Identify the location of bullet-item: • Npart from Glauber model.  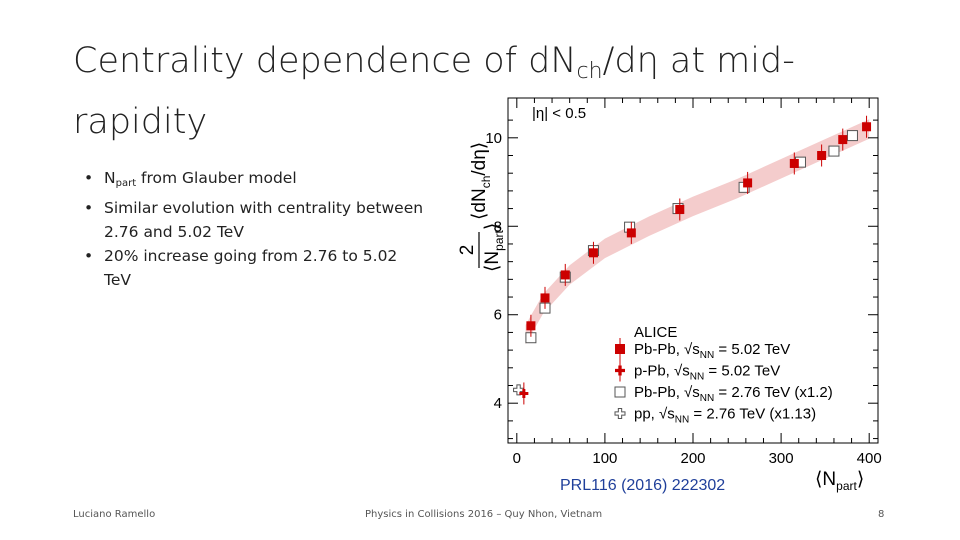
(252, 181).